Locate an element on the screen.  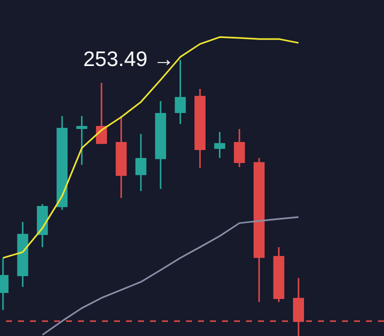
annotation: 253.49 → is located at coordinates (128, 59).